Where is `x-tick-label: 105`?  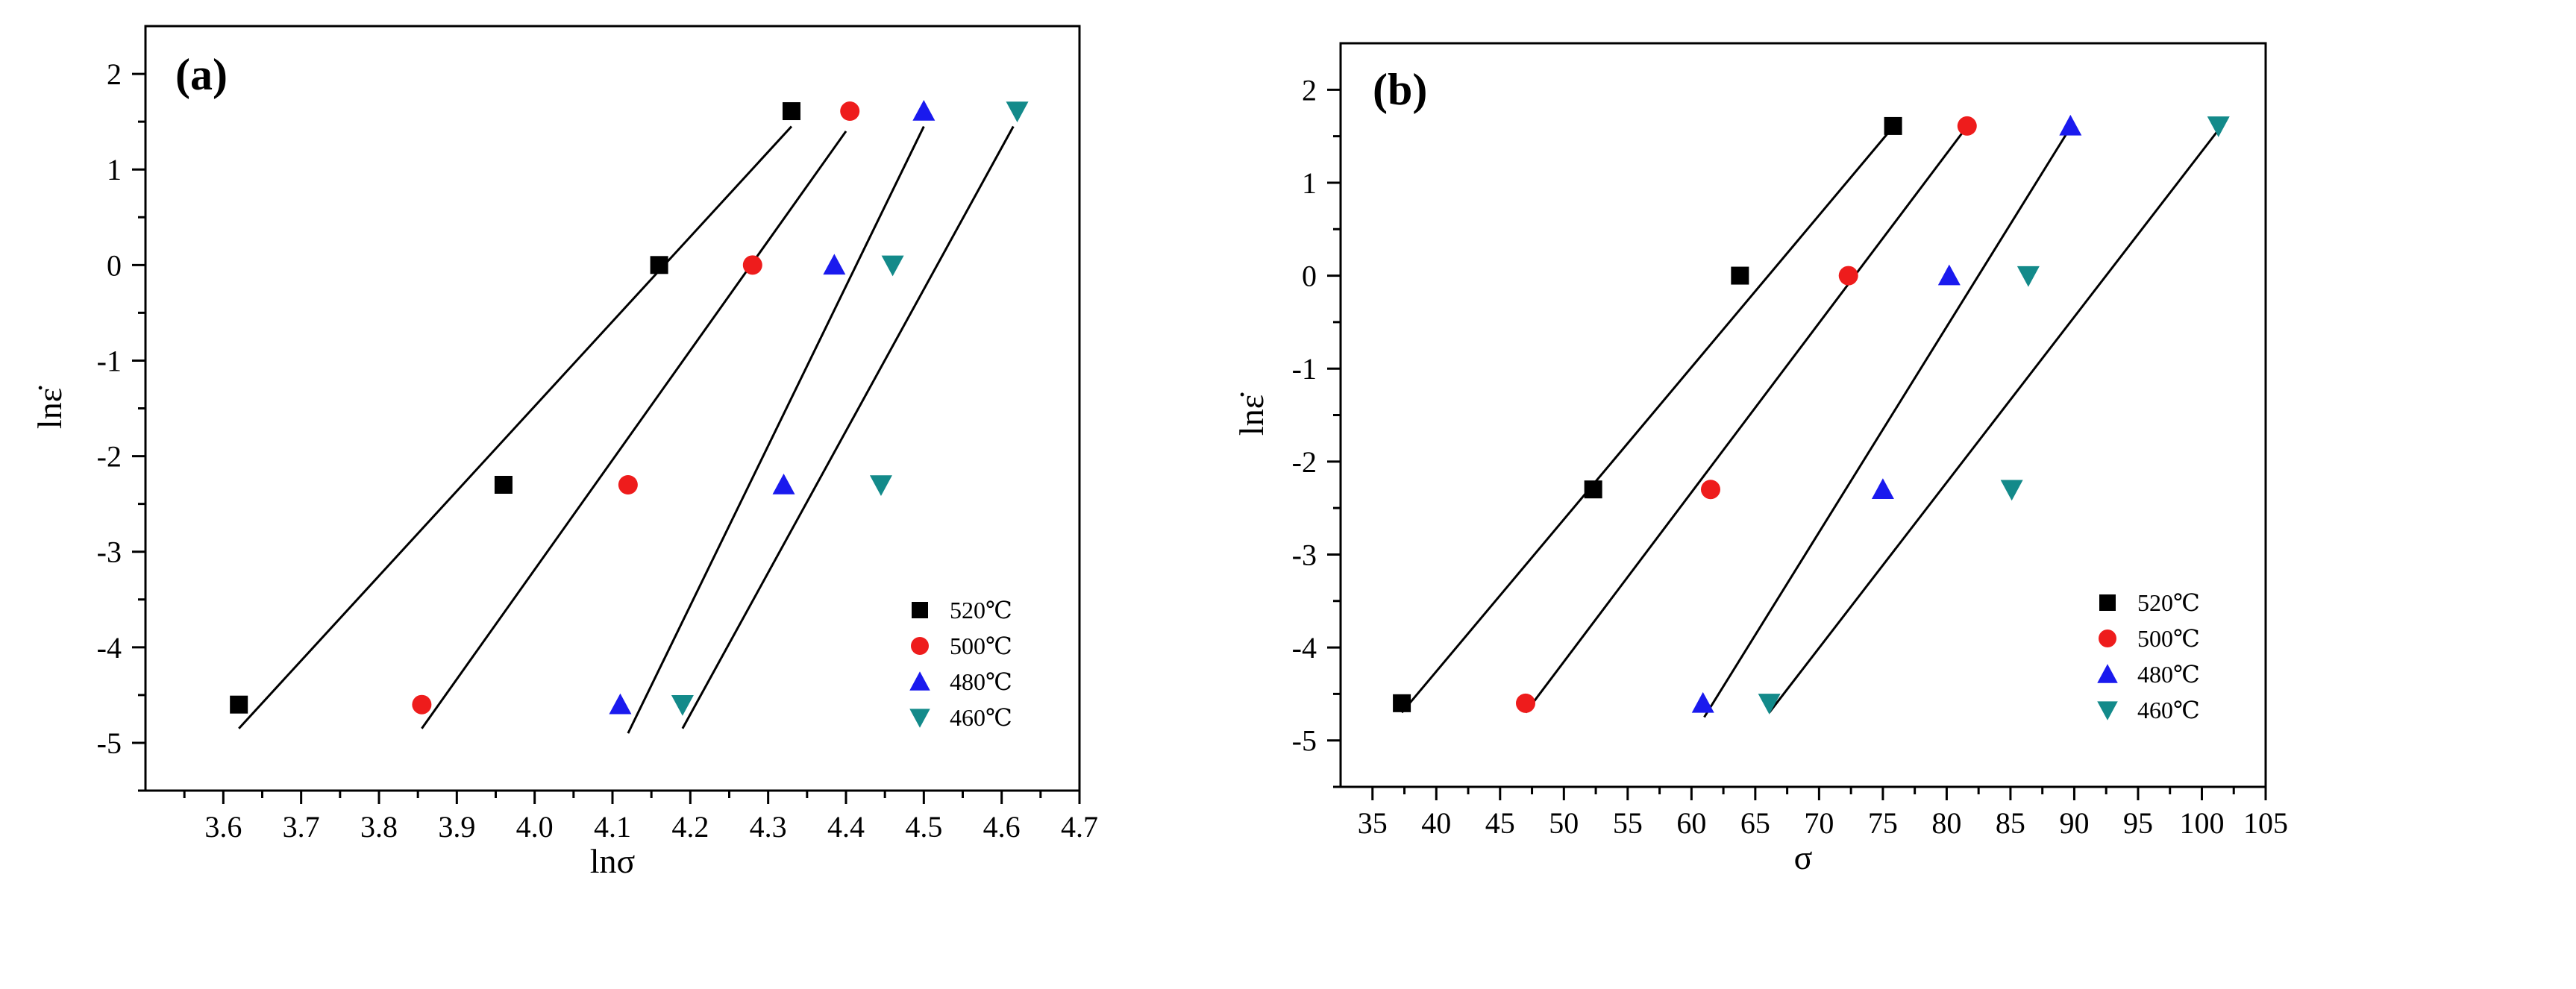 x-tick-label: 105 is located at coordinates (2265, 823).